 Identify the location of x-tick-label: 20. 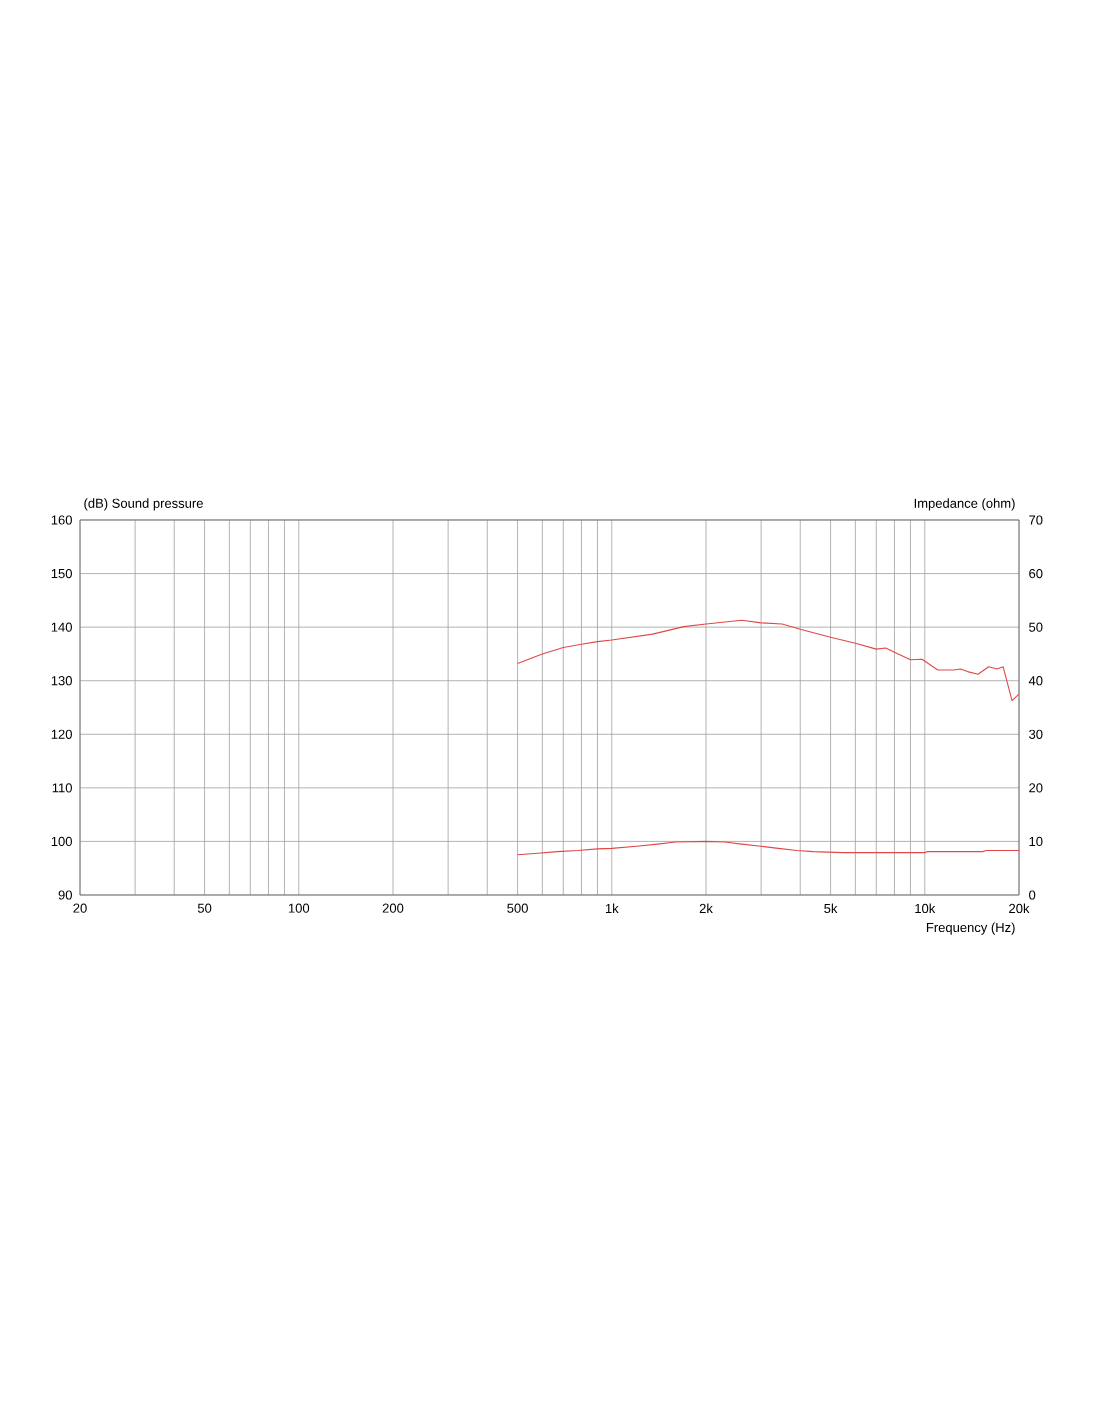
(80, 908).